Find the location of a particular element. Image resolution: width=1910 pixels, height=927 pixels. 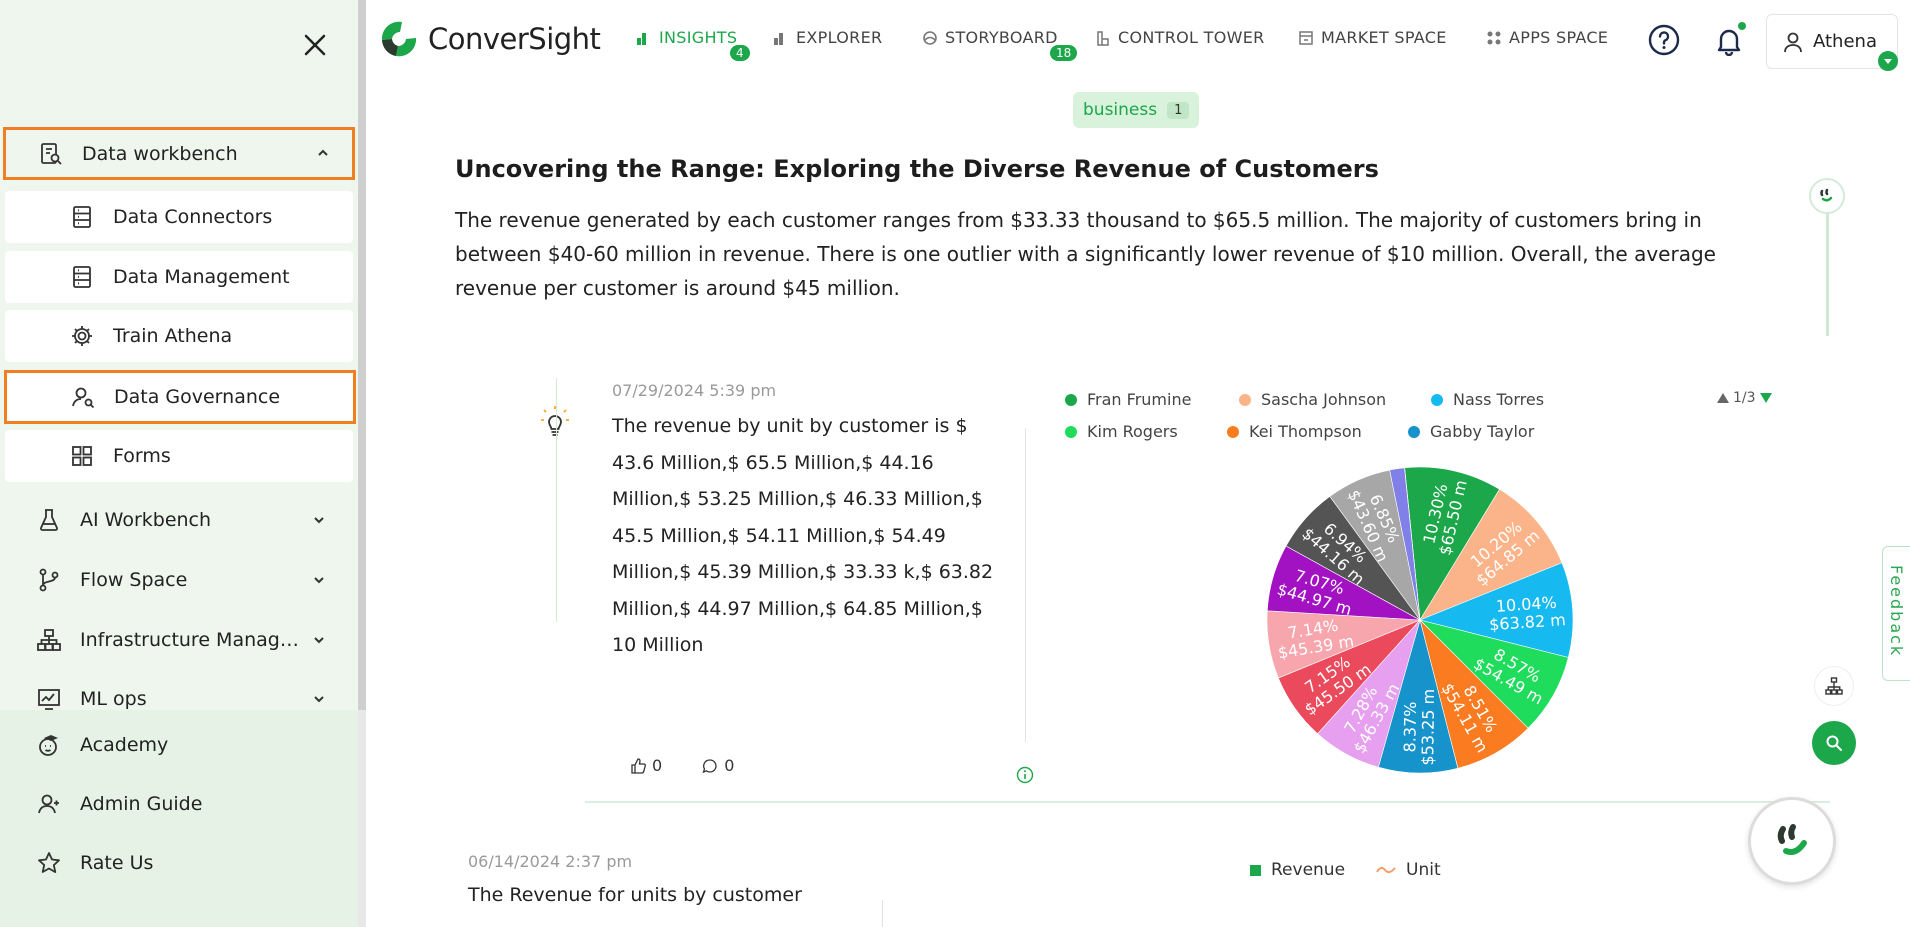

star-icon is located at coordinates (49, 863).